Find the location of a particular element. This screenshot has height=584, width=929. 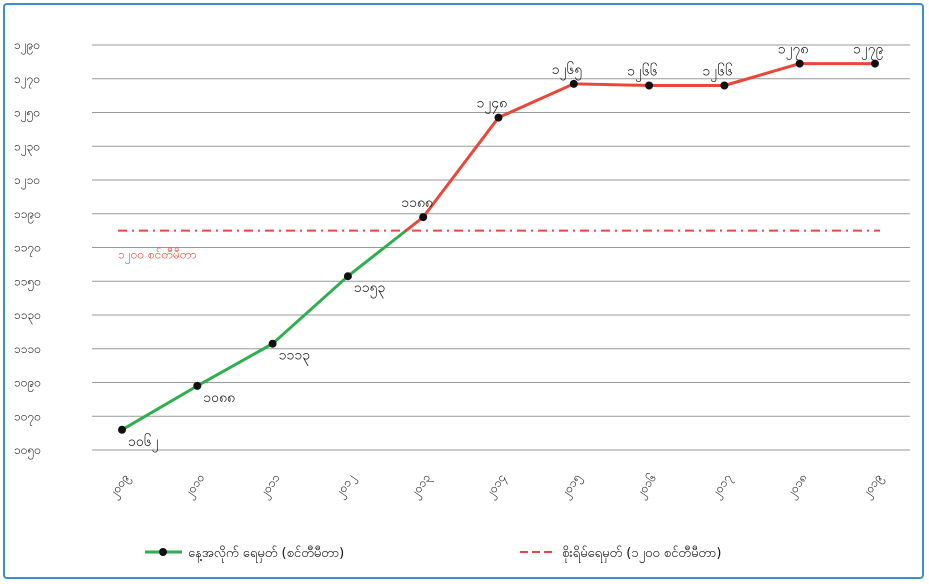

x-tick-label: ၂၀၁၈ is located at coordinates (797, 486).